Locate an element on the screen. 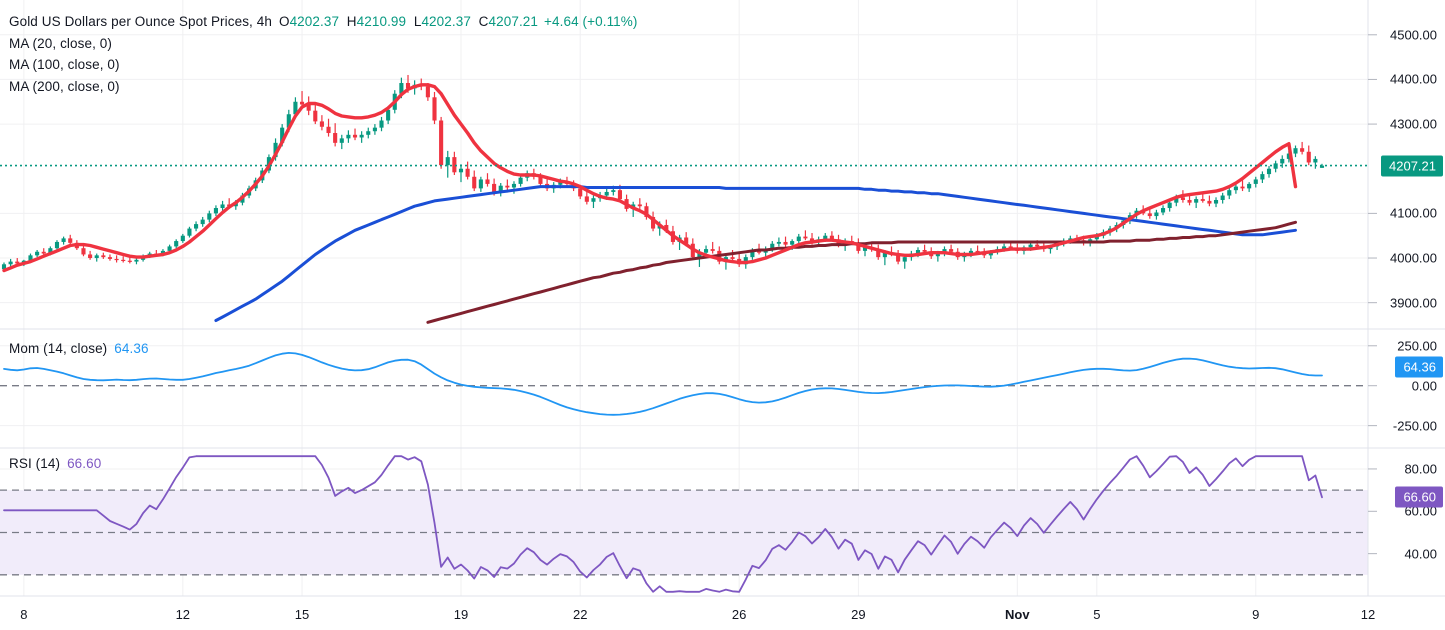 The height and width of the screenshot is (630, 1445). bottom-date-axis: 8 12 15 19 22 26 29 Nov 5 9 12 is located at coordinates (687, 614).